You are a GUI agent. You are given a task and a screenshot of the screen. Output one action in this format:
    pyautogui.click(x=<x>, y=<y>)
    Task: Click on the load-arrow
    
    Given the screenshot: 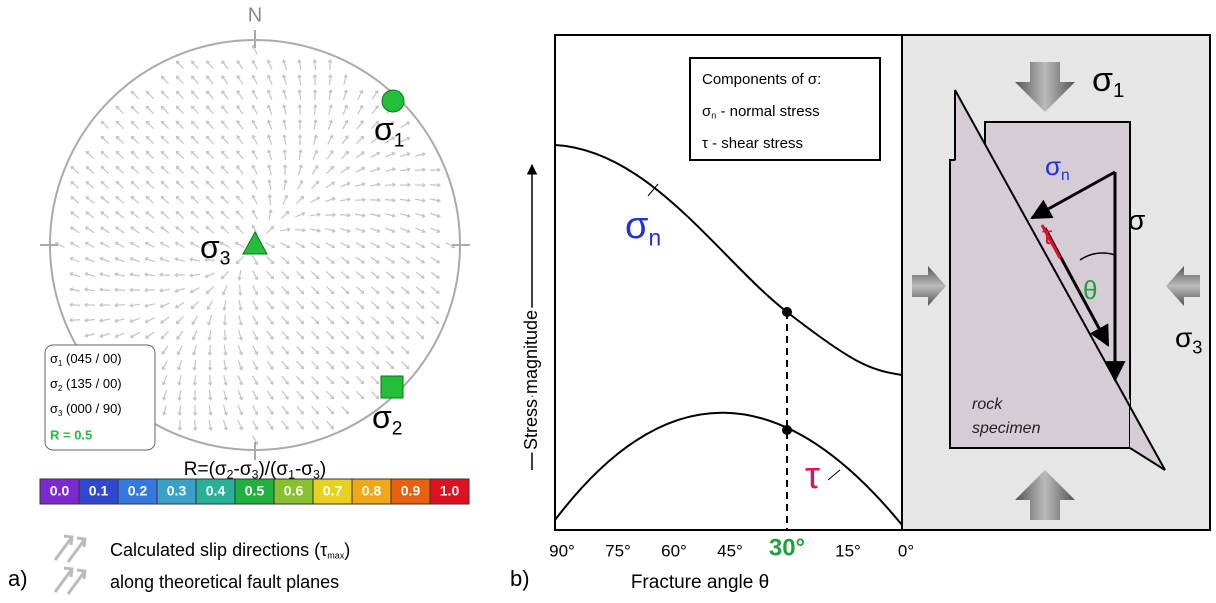 What is the action you would take?
    pyautogui.click(x=1045, y=495)
    